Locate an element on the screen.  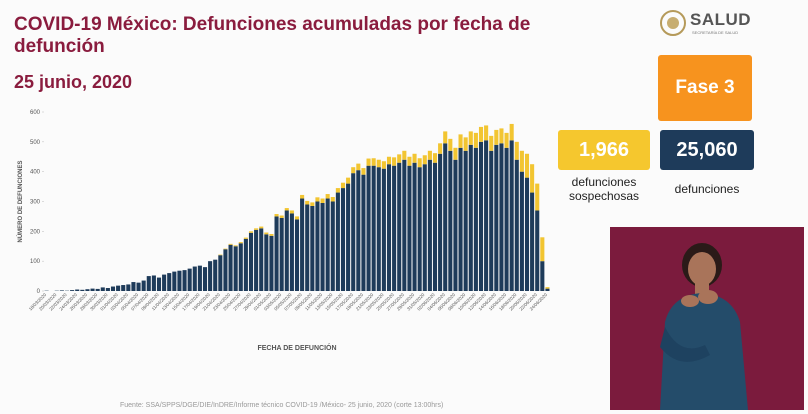
y-axis-title: NÚMERO DE DEFUNCIONES is located at coordinates (20, 201).